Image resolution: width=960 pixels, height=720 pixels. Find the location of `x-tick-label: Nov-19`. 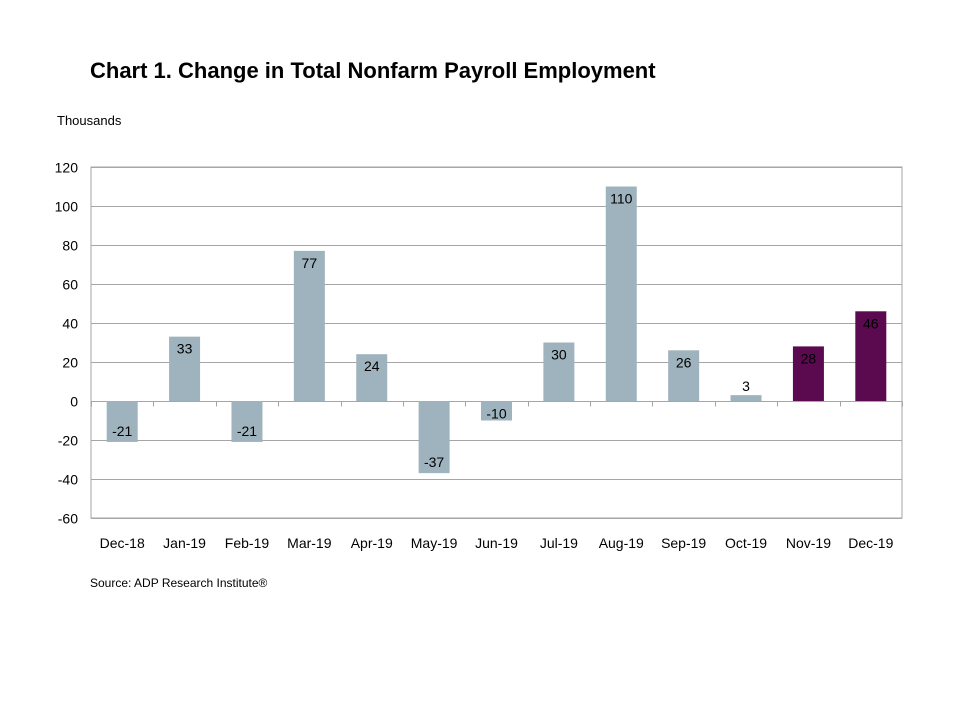

x-tick-label: Nov-19 is located at coordinates (808, 543).